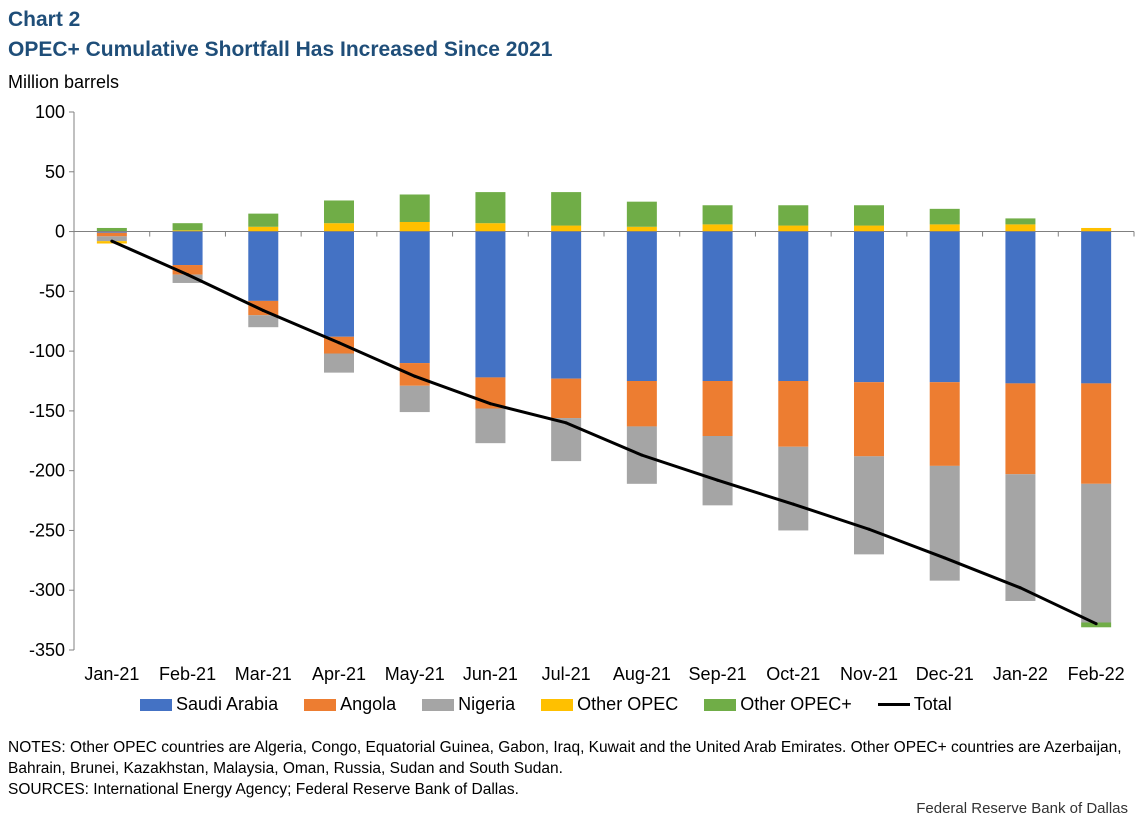 Image resolution: width=1138 pixels, height=827 pixels. I want to click on legend-item-total: Total, so click(914, 704).